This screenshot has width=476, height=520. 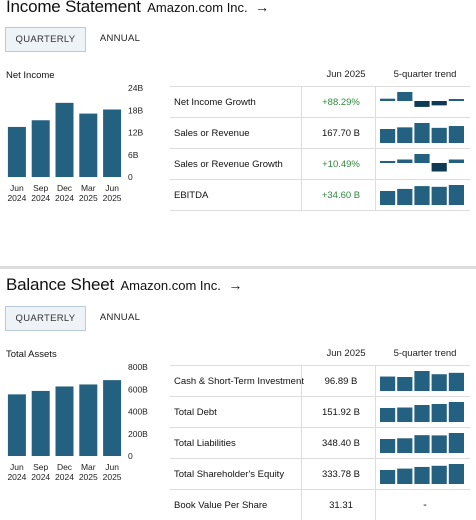 I want to click on chart-label: Net Income, so click(x=30, y=75).